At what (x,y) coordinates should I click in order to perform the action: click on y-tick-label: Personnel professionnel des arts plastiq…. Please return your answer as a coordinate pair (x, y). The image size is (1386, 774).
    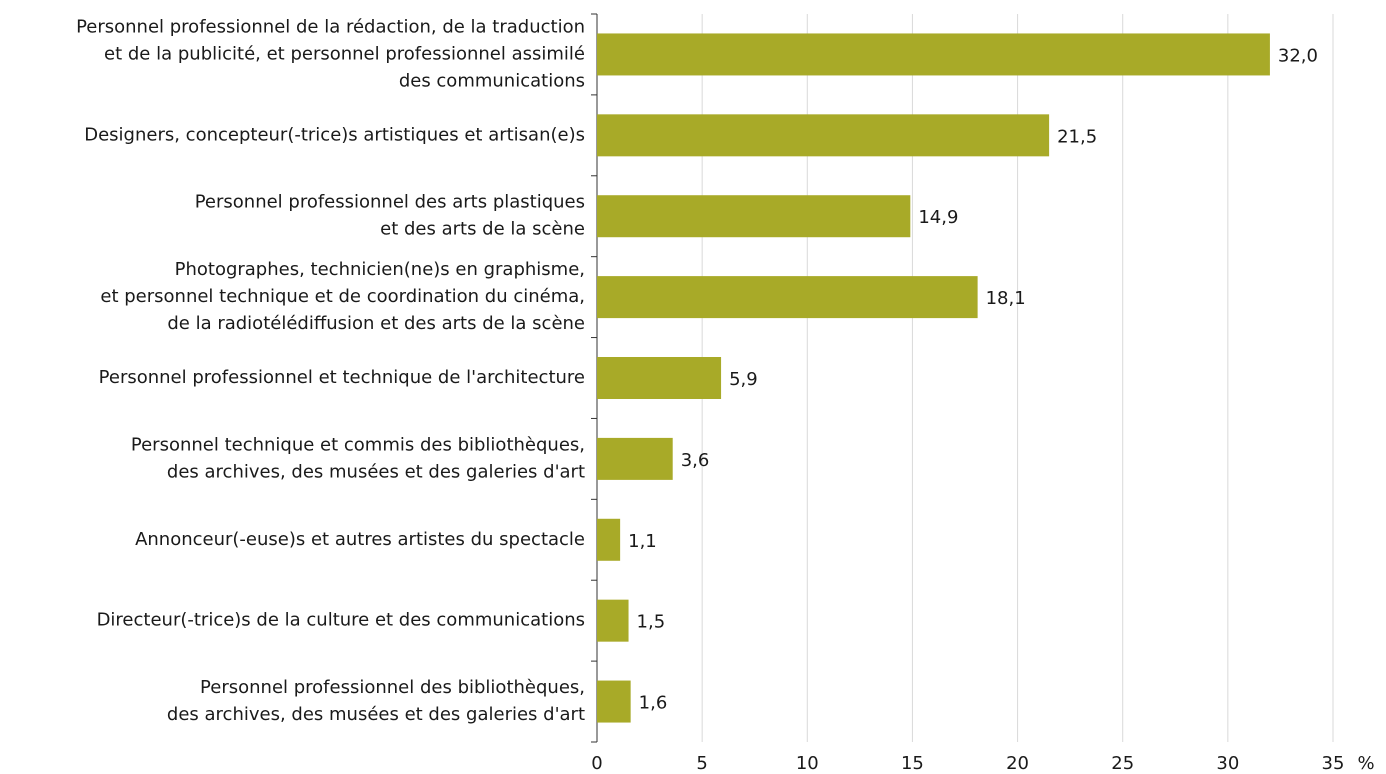
    Looking at the image, I should click on (390, 216).